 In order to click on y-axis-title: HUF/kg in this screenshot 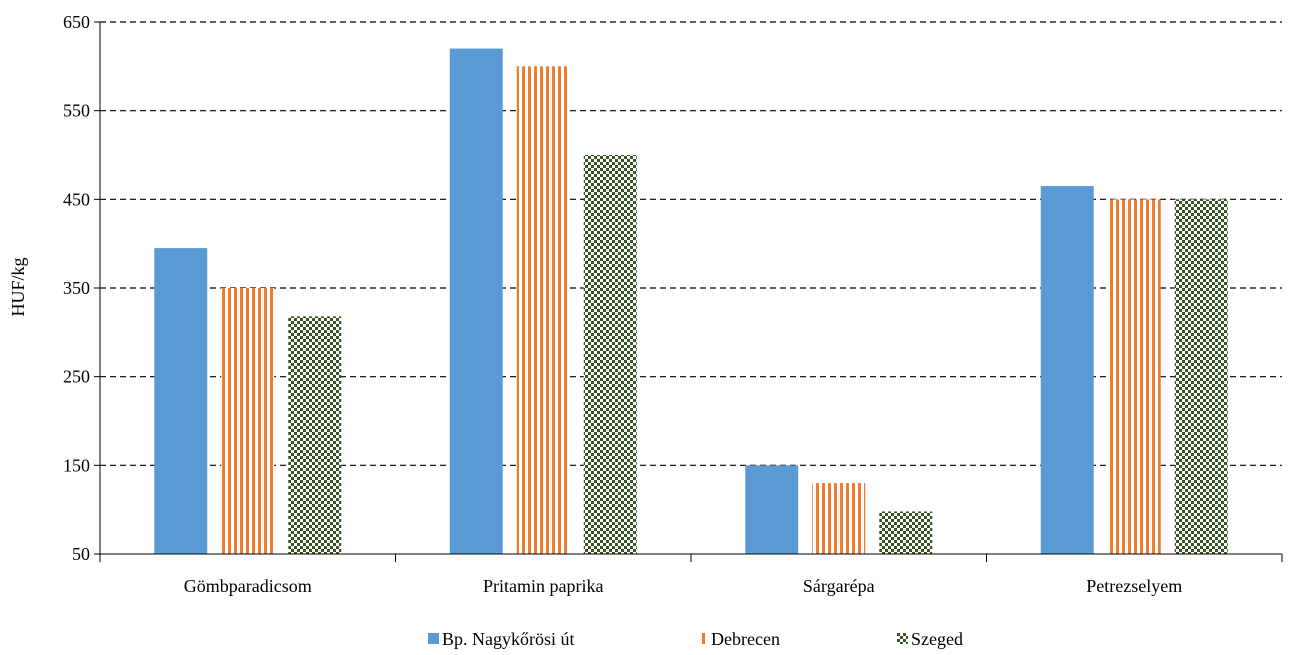, I will do `click(18, 286)`.